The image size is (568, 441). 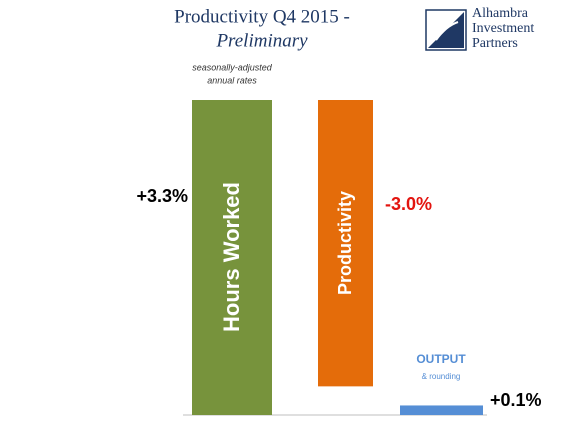 What do you see at coordinates (441, 376) in the screenshot?
I see `annotation: & rounding` at bounding box center [441, 376].